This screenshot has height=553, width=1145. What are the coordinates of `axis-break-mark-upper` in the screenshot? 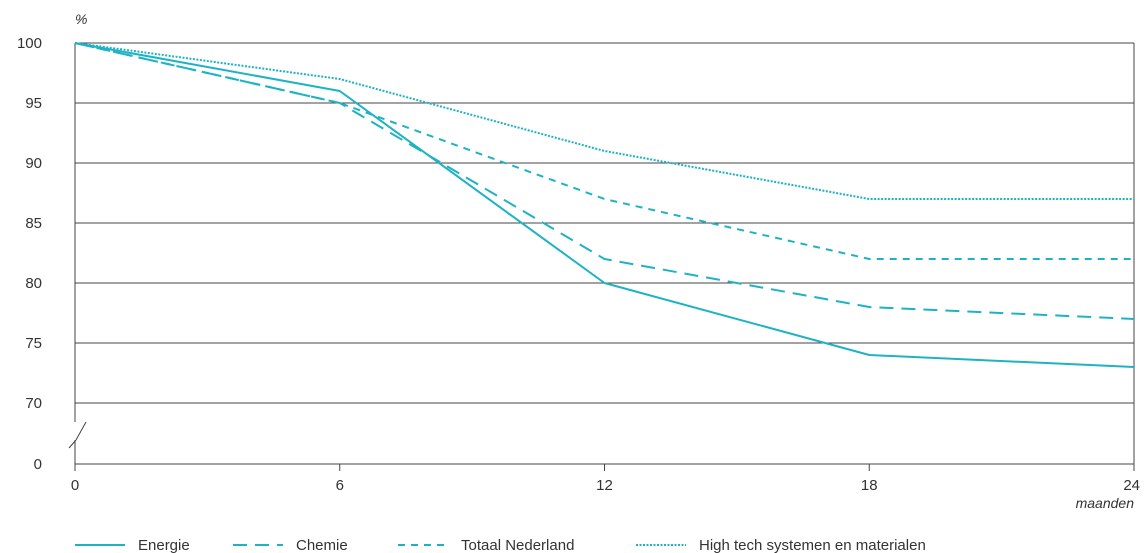 It's located at (81, 431).